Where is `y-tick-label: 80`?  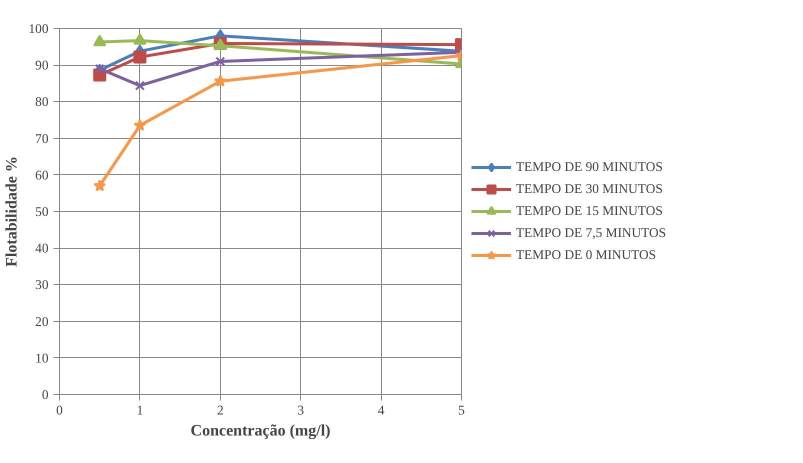
y-tick-label: 80 is located at coordinates (42, 102).